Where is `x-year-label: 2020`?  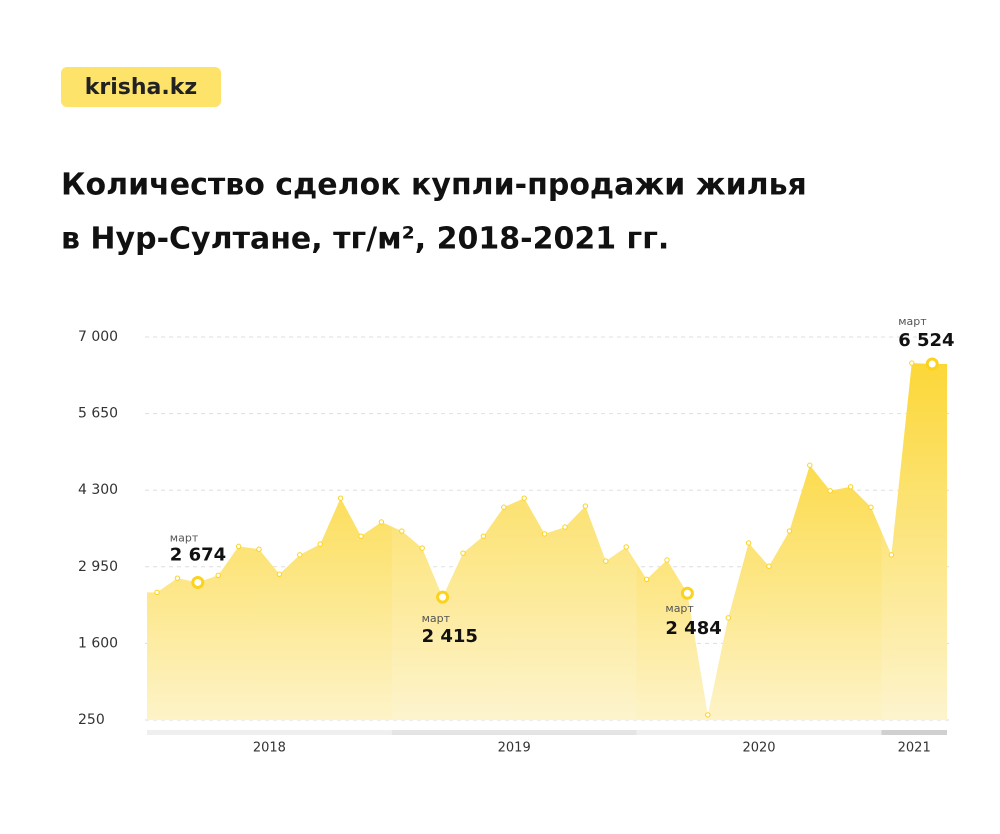
x-year-label: 2020 is located at coordinates (758, 748).